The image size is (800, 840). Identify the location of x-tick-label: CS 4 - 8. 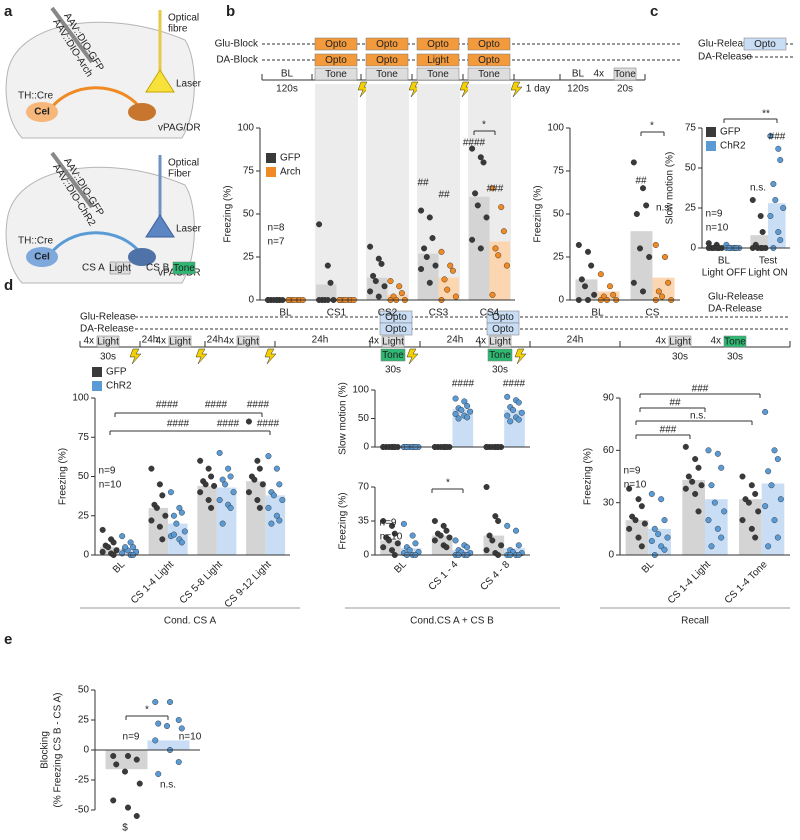
(495, 576).